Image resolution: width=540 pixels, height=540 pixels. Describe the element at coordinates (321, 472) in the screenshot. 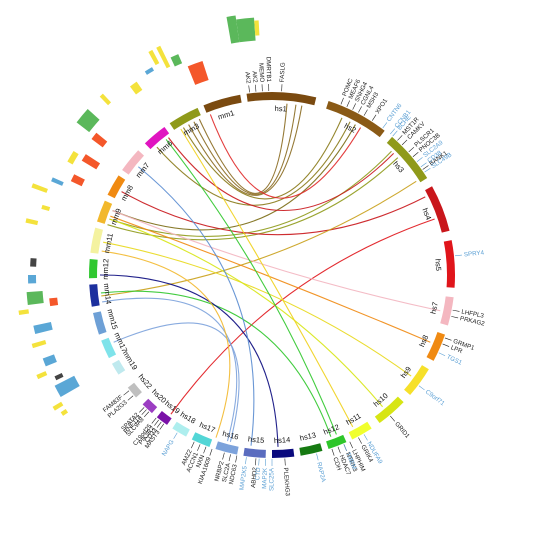

I see `gene-label: RAP2A` at that location.